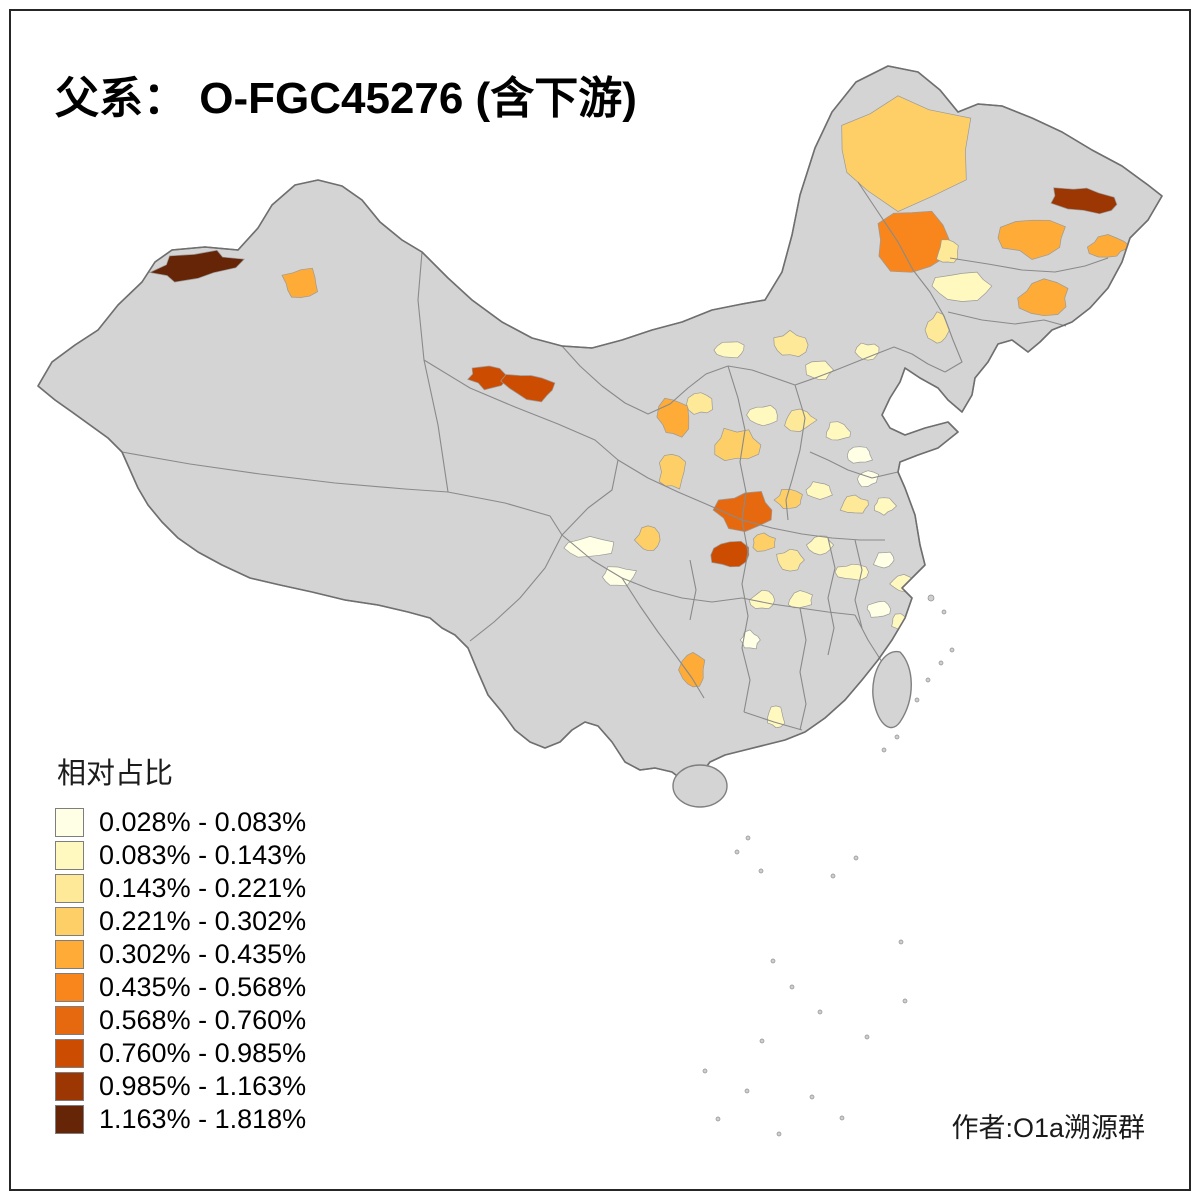 Image resolution: width=1200 pixels, height=1200 pixels. Describe the element at coordinates (203, 888) in the screenshot. I see `legend-range-label: 0.143% - 0.221%` at that location.